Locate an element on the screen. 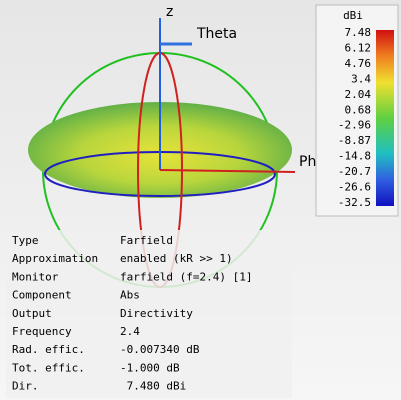 The height and width of the screenshot is (400, 401). info-value: enabled (kR >> 1) is located at coordinates (176, 258).